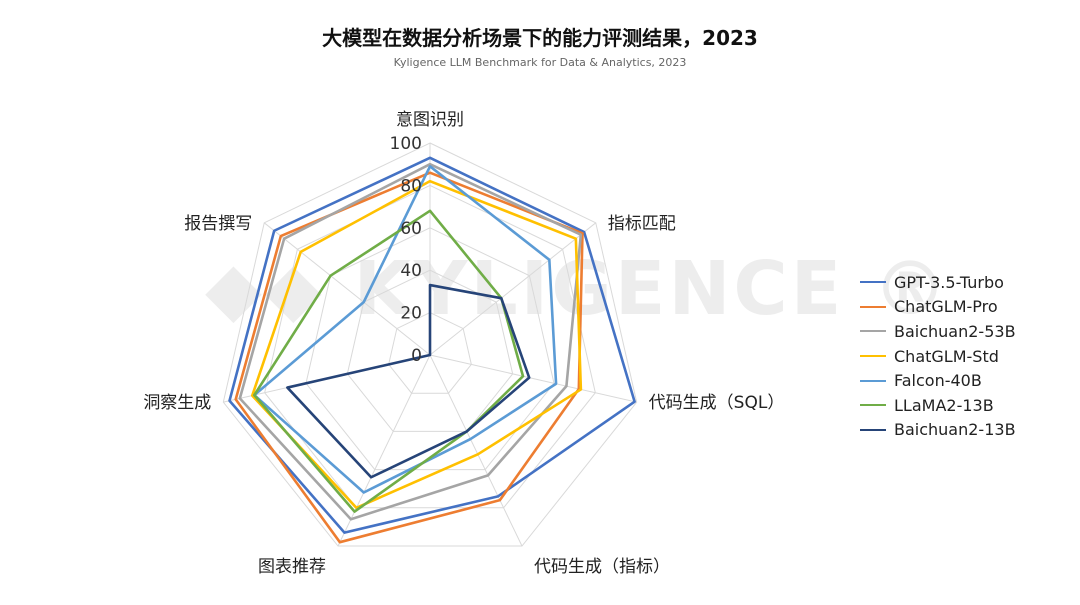 This screenshot has width=1080, height=605. I want to click on legend-label: GPT-3.5-Turbo, so click(949, 282).